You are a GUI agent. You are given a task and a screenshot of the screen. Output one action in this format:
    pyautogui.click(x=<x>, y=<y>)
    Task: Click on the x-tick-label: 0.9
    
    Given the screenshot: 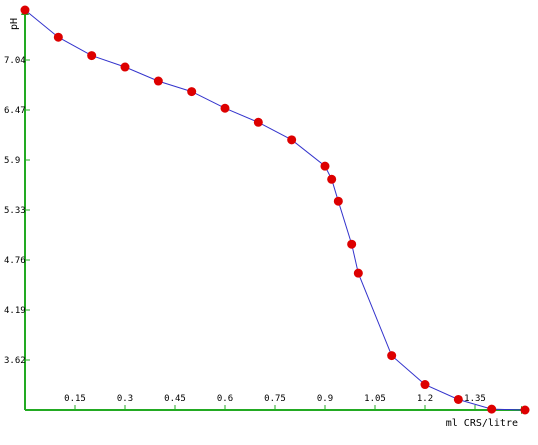 What is the action you would take?
    pyautogui.click(x=325, y=399)
    